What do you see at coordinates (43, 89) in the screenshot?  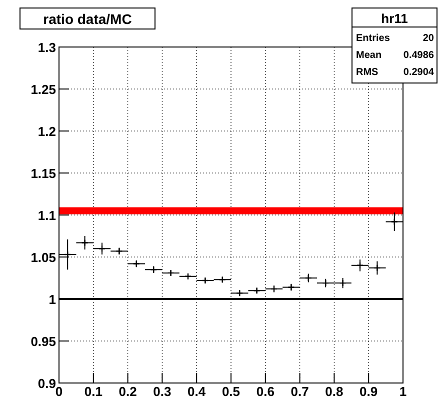 I see `y-tick-label: 1.25` at bounding box center [43, 89].